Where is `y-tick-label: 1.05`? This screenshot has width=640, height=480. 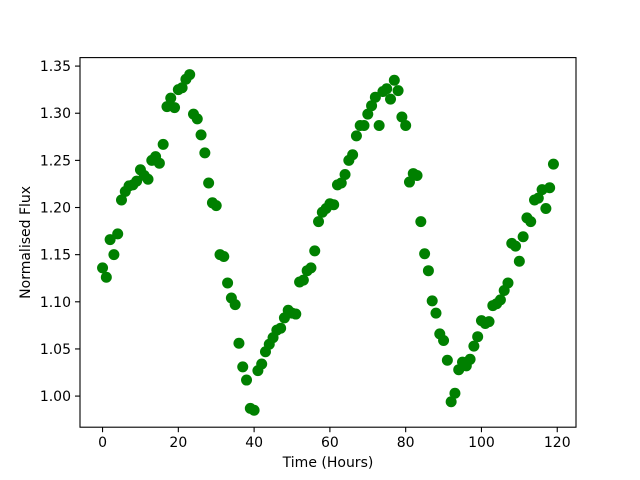
y-tick-label: 1.05 is located at coordinates (55, 350).